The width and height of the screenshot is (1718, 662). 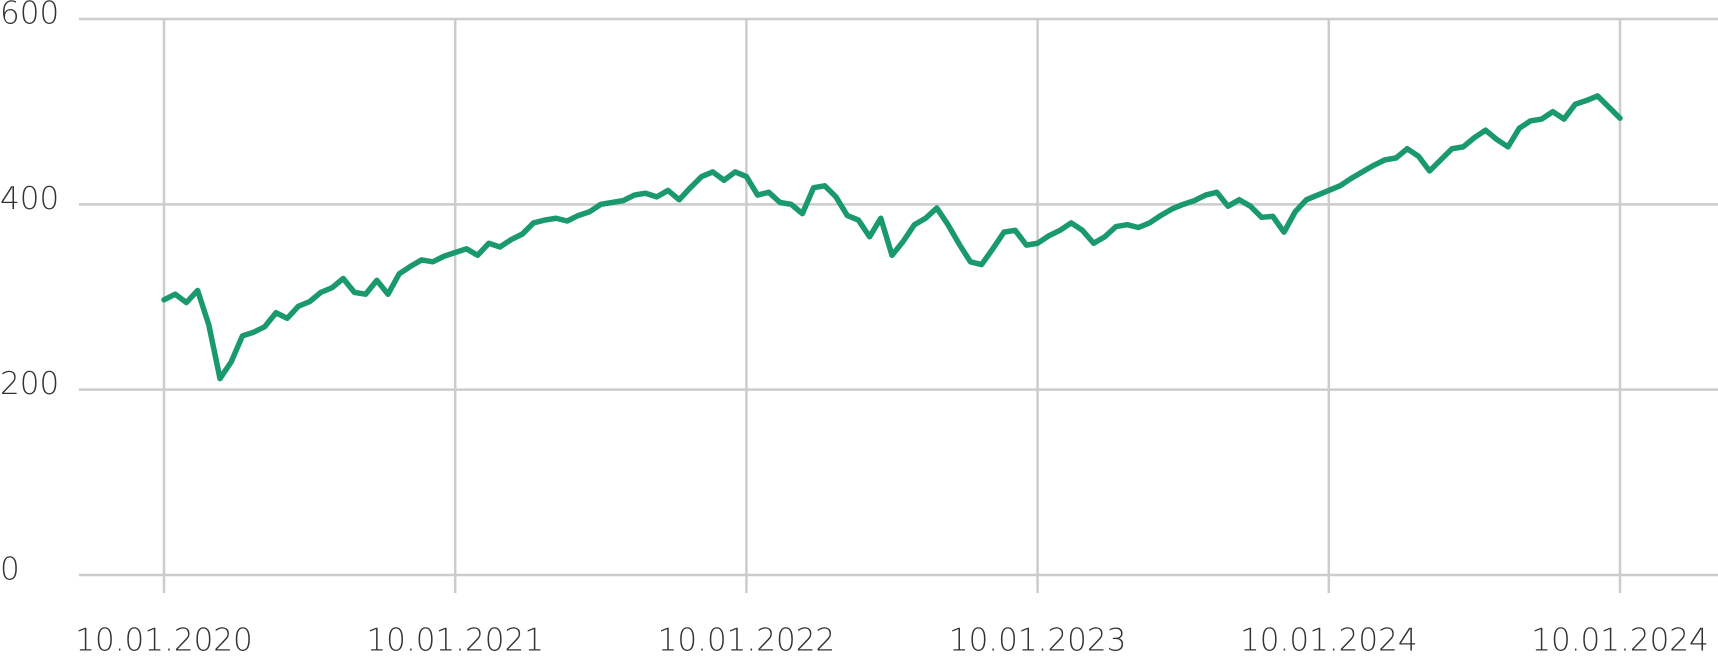 I want to click on x-tick-label: 10.01.2020, so click(x=164, y=641).